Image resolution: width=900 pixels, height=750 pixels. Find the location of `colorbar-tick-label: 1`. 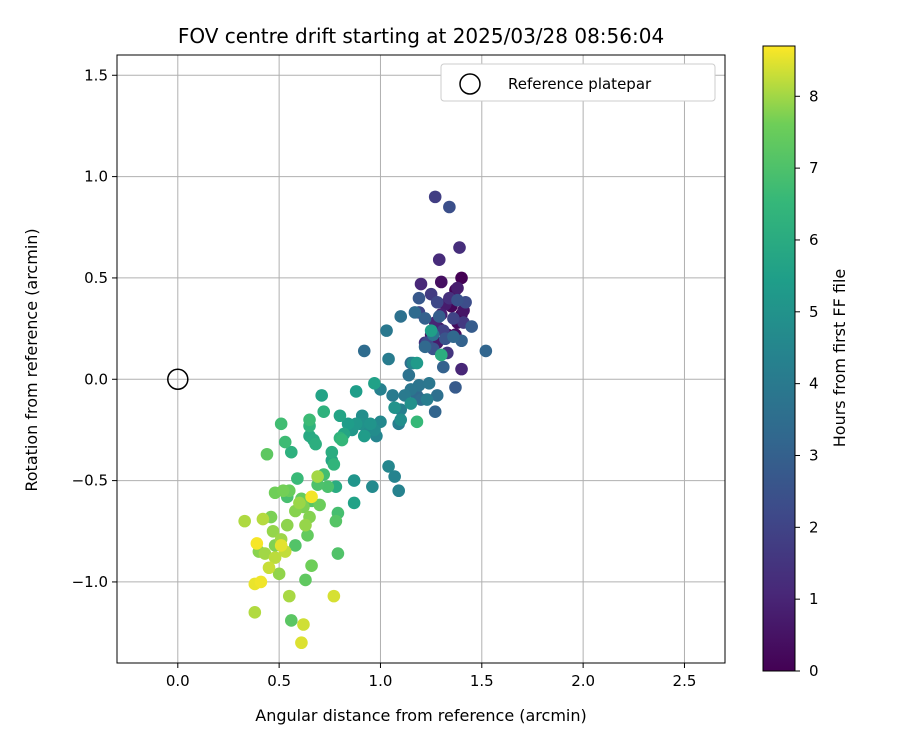

colorbar-tick-label: 1 is located at coordinates (814, 599).